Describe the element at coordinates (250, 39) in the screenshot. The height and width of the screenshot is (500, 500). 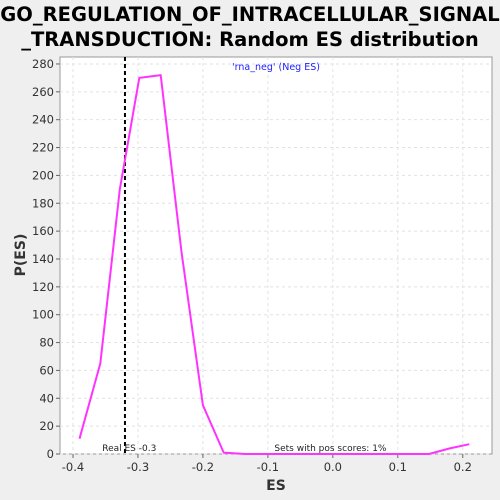
I see `chart-title-line-2: _TRANSDUCTION: Random ES distribution` at that location.